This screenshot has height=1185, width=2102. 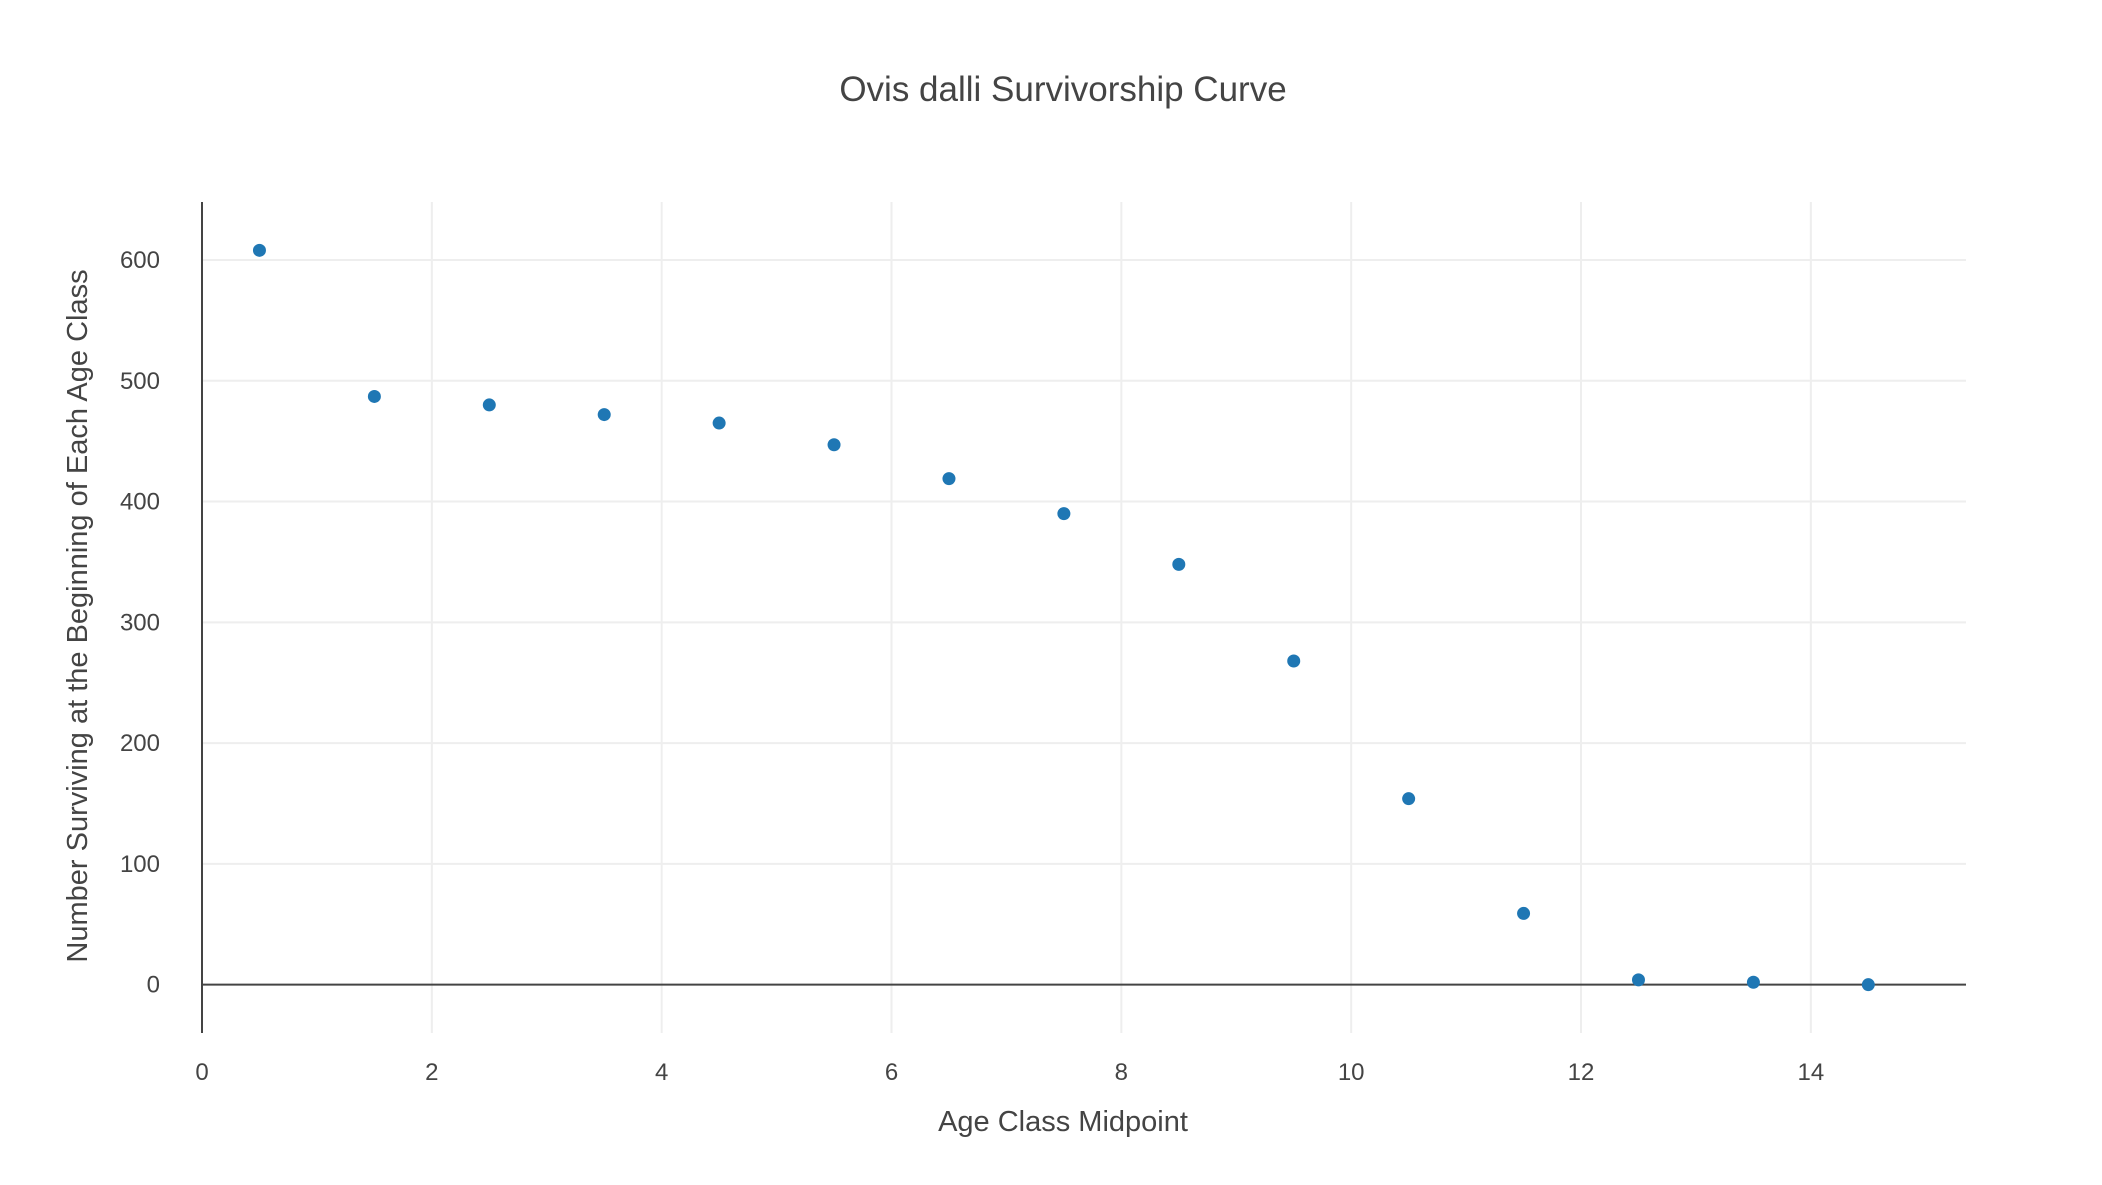 I want to click on y-tick-labels: 0 100 200 300 400 500 600, so click(x=140, y=623).